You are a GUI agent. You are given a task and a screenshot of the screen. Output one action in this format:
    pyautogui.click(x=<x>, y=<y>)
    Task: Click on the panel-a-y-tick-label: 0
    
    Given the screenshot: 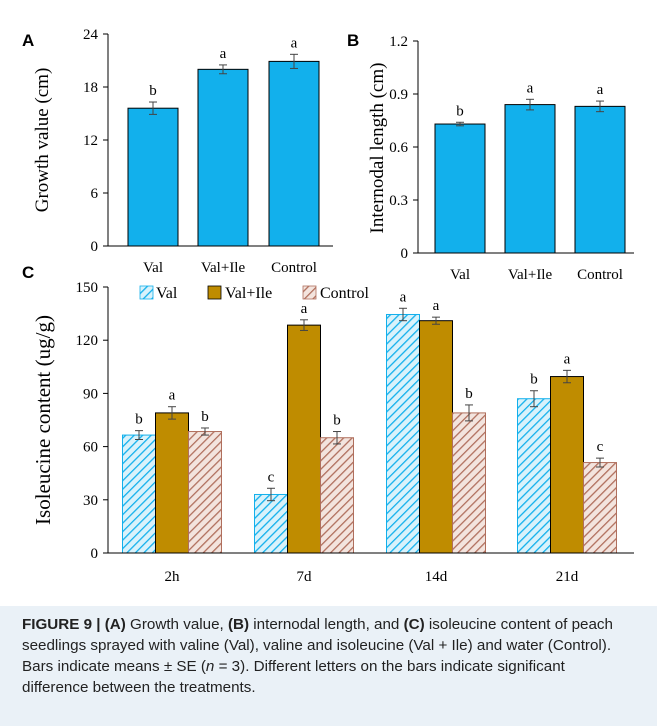 What is the action you would take?
    pyautogui.click(x=95, y=247)
    